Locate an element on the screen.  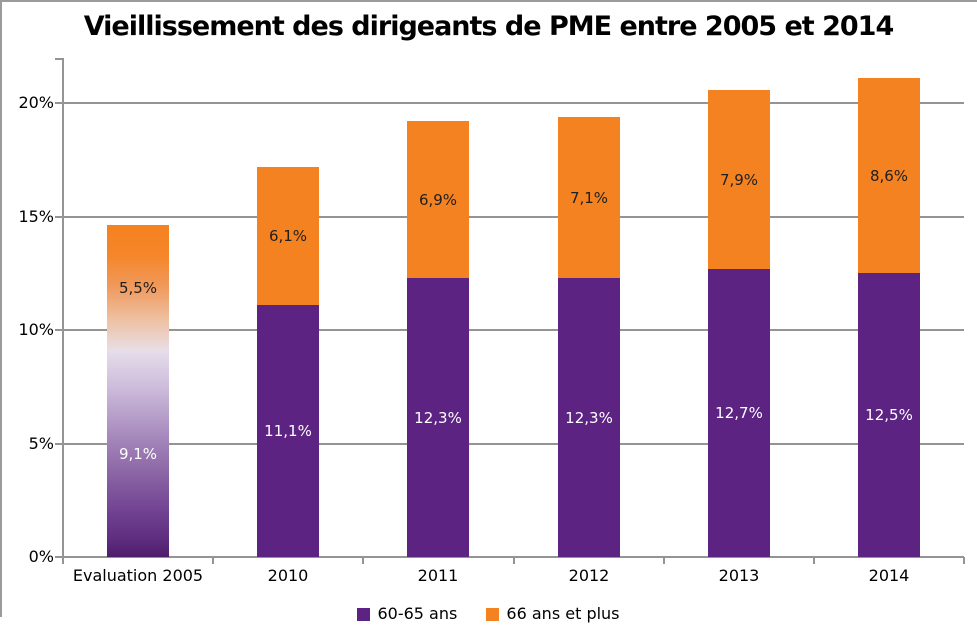
bar-value-label-66-ans-et-plus-3: 7,1% is located at coordinates (589, 198).